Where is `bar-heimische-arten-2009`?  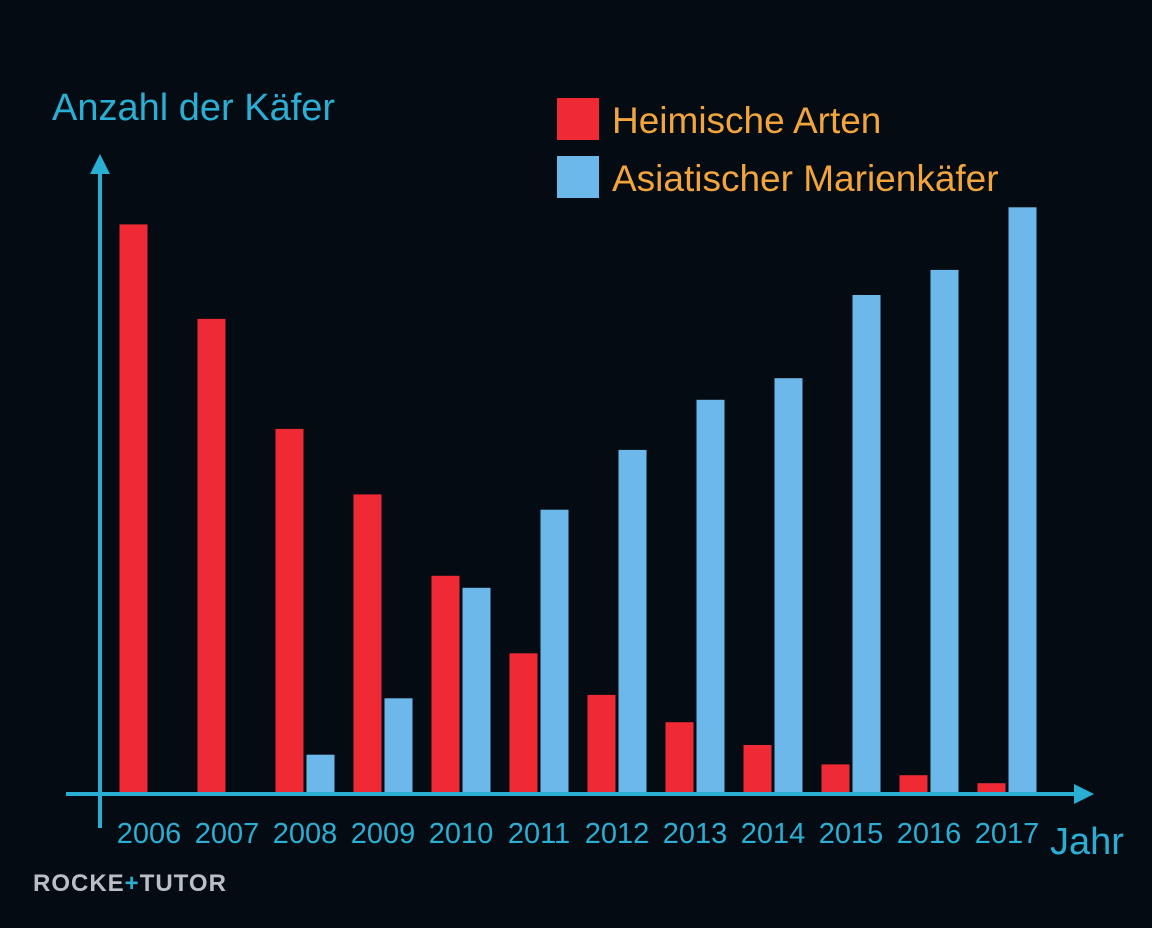
bar-heimische-arten-2009 is located at coordinates (367, 644).